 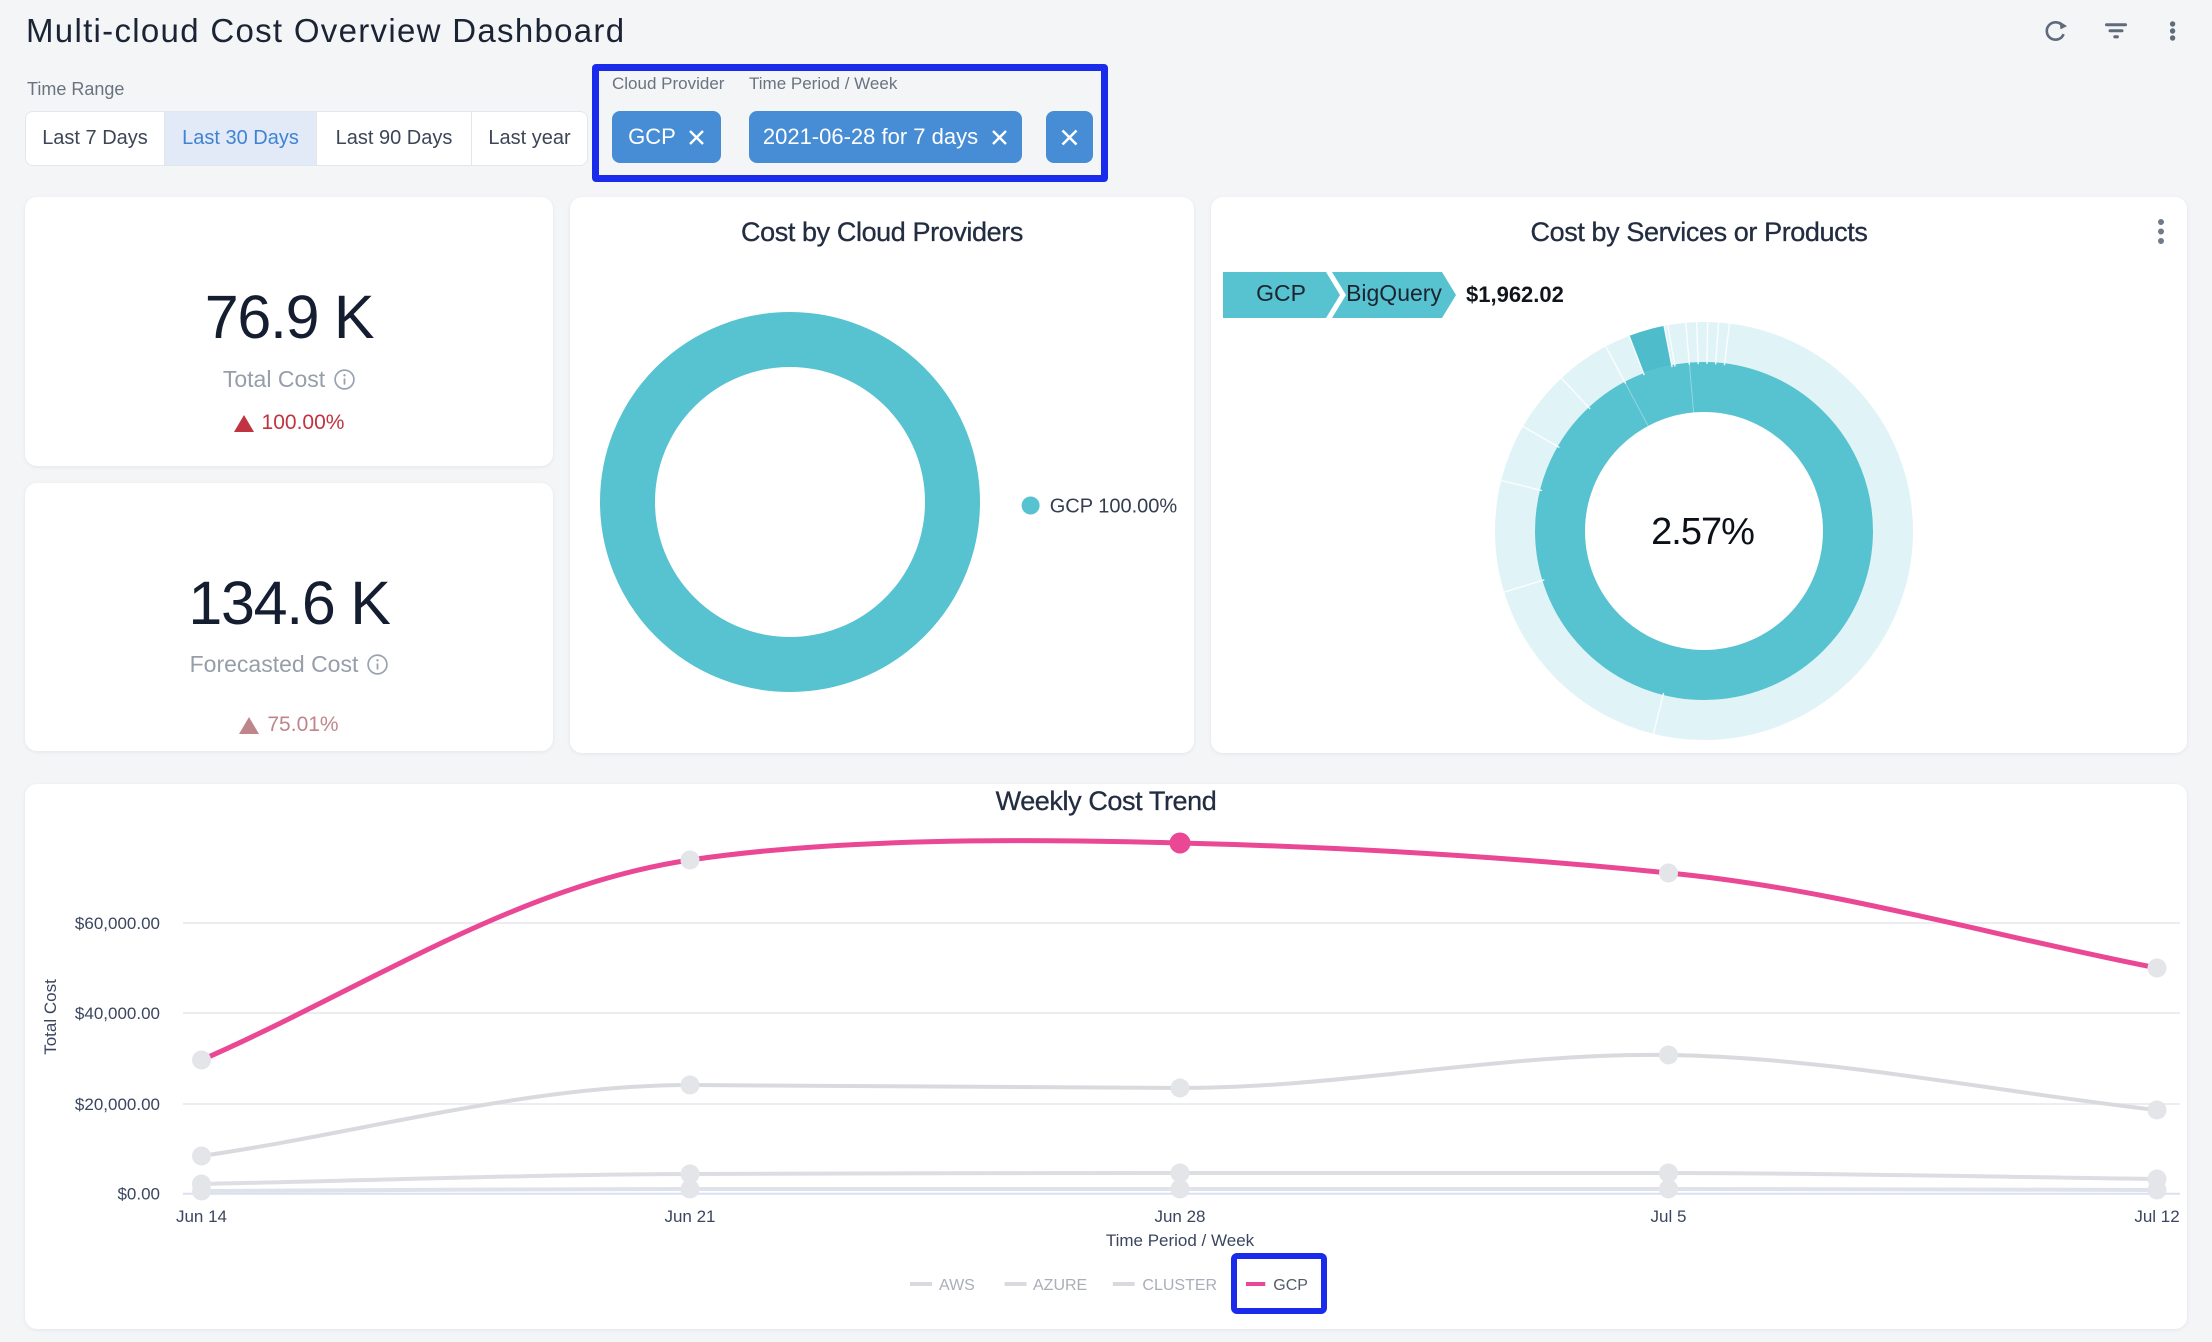 What do you see at coordinates (117, 1013) in the screenshot?
I see `svg-text: $40,000.00` at bounding box center [117, 1013].